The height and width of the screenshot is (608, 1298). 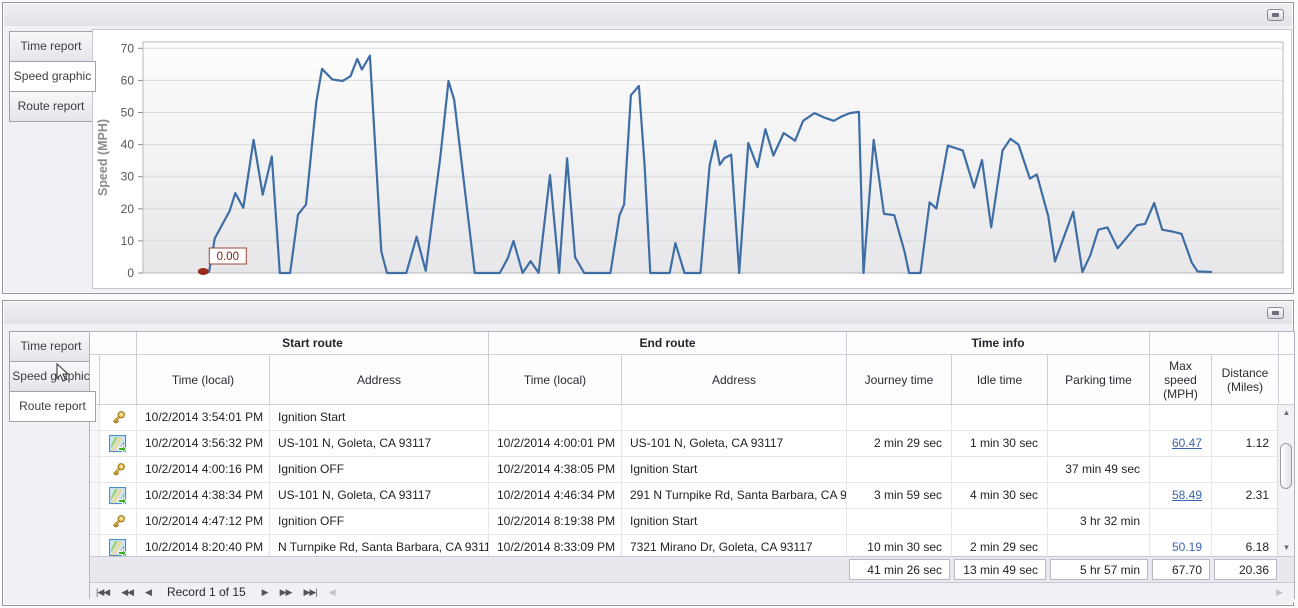 I want to click on cell-end-time: 10/2/2014 4:46:34 PM, so click(x=555, y=495).